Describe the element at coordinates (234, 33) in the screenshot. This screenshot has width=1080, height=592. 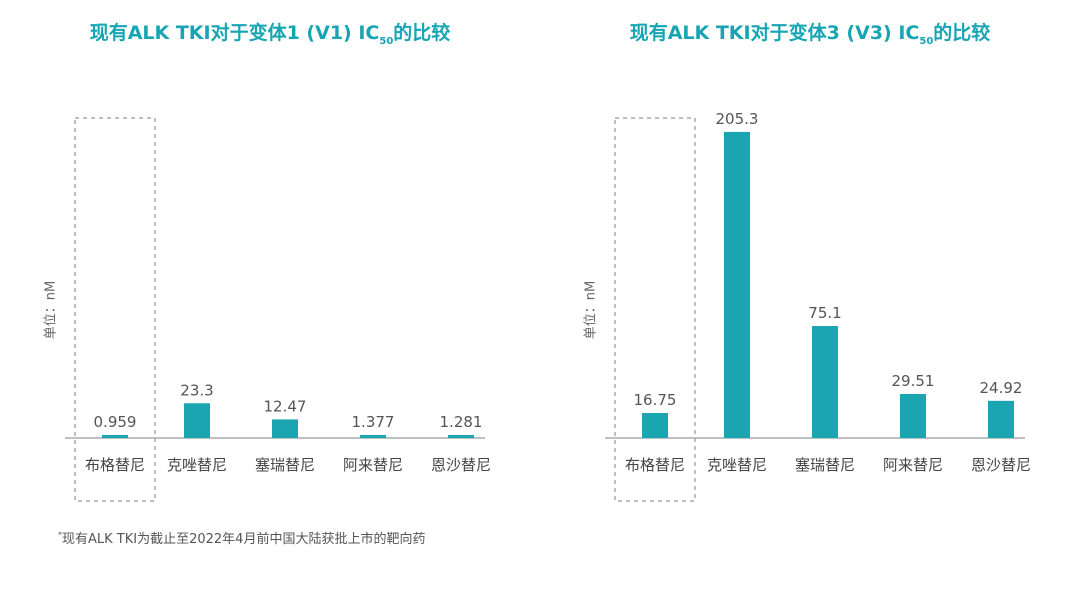
I see `chart-title-text: 现有ALK TKI对于变体1 (V1) IC` at that location.